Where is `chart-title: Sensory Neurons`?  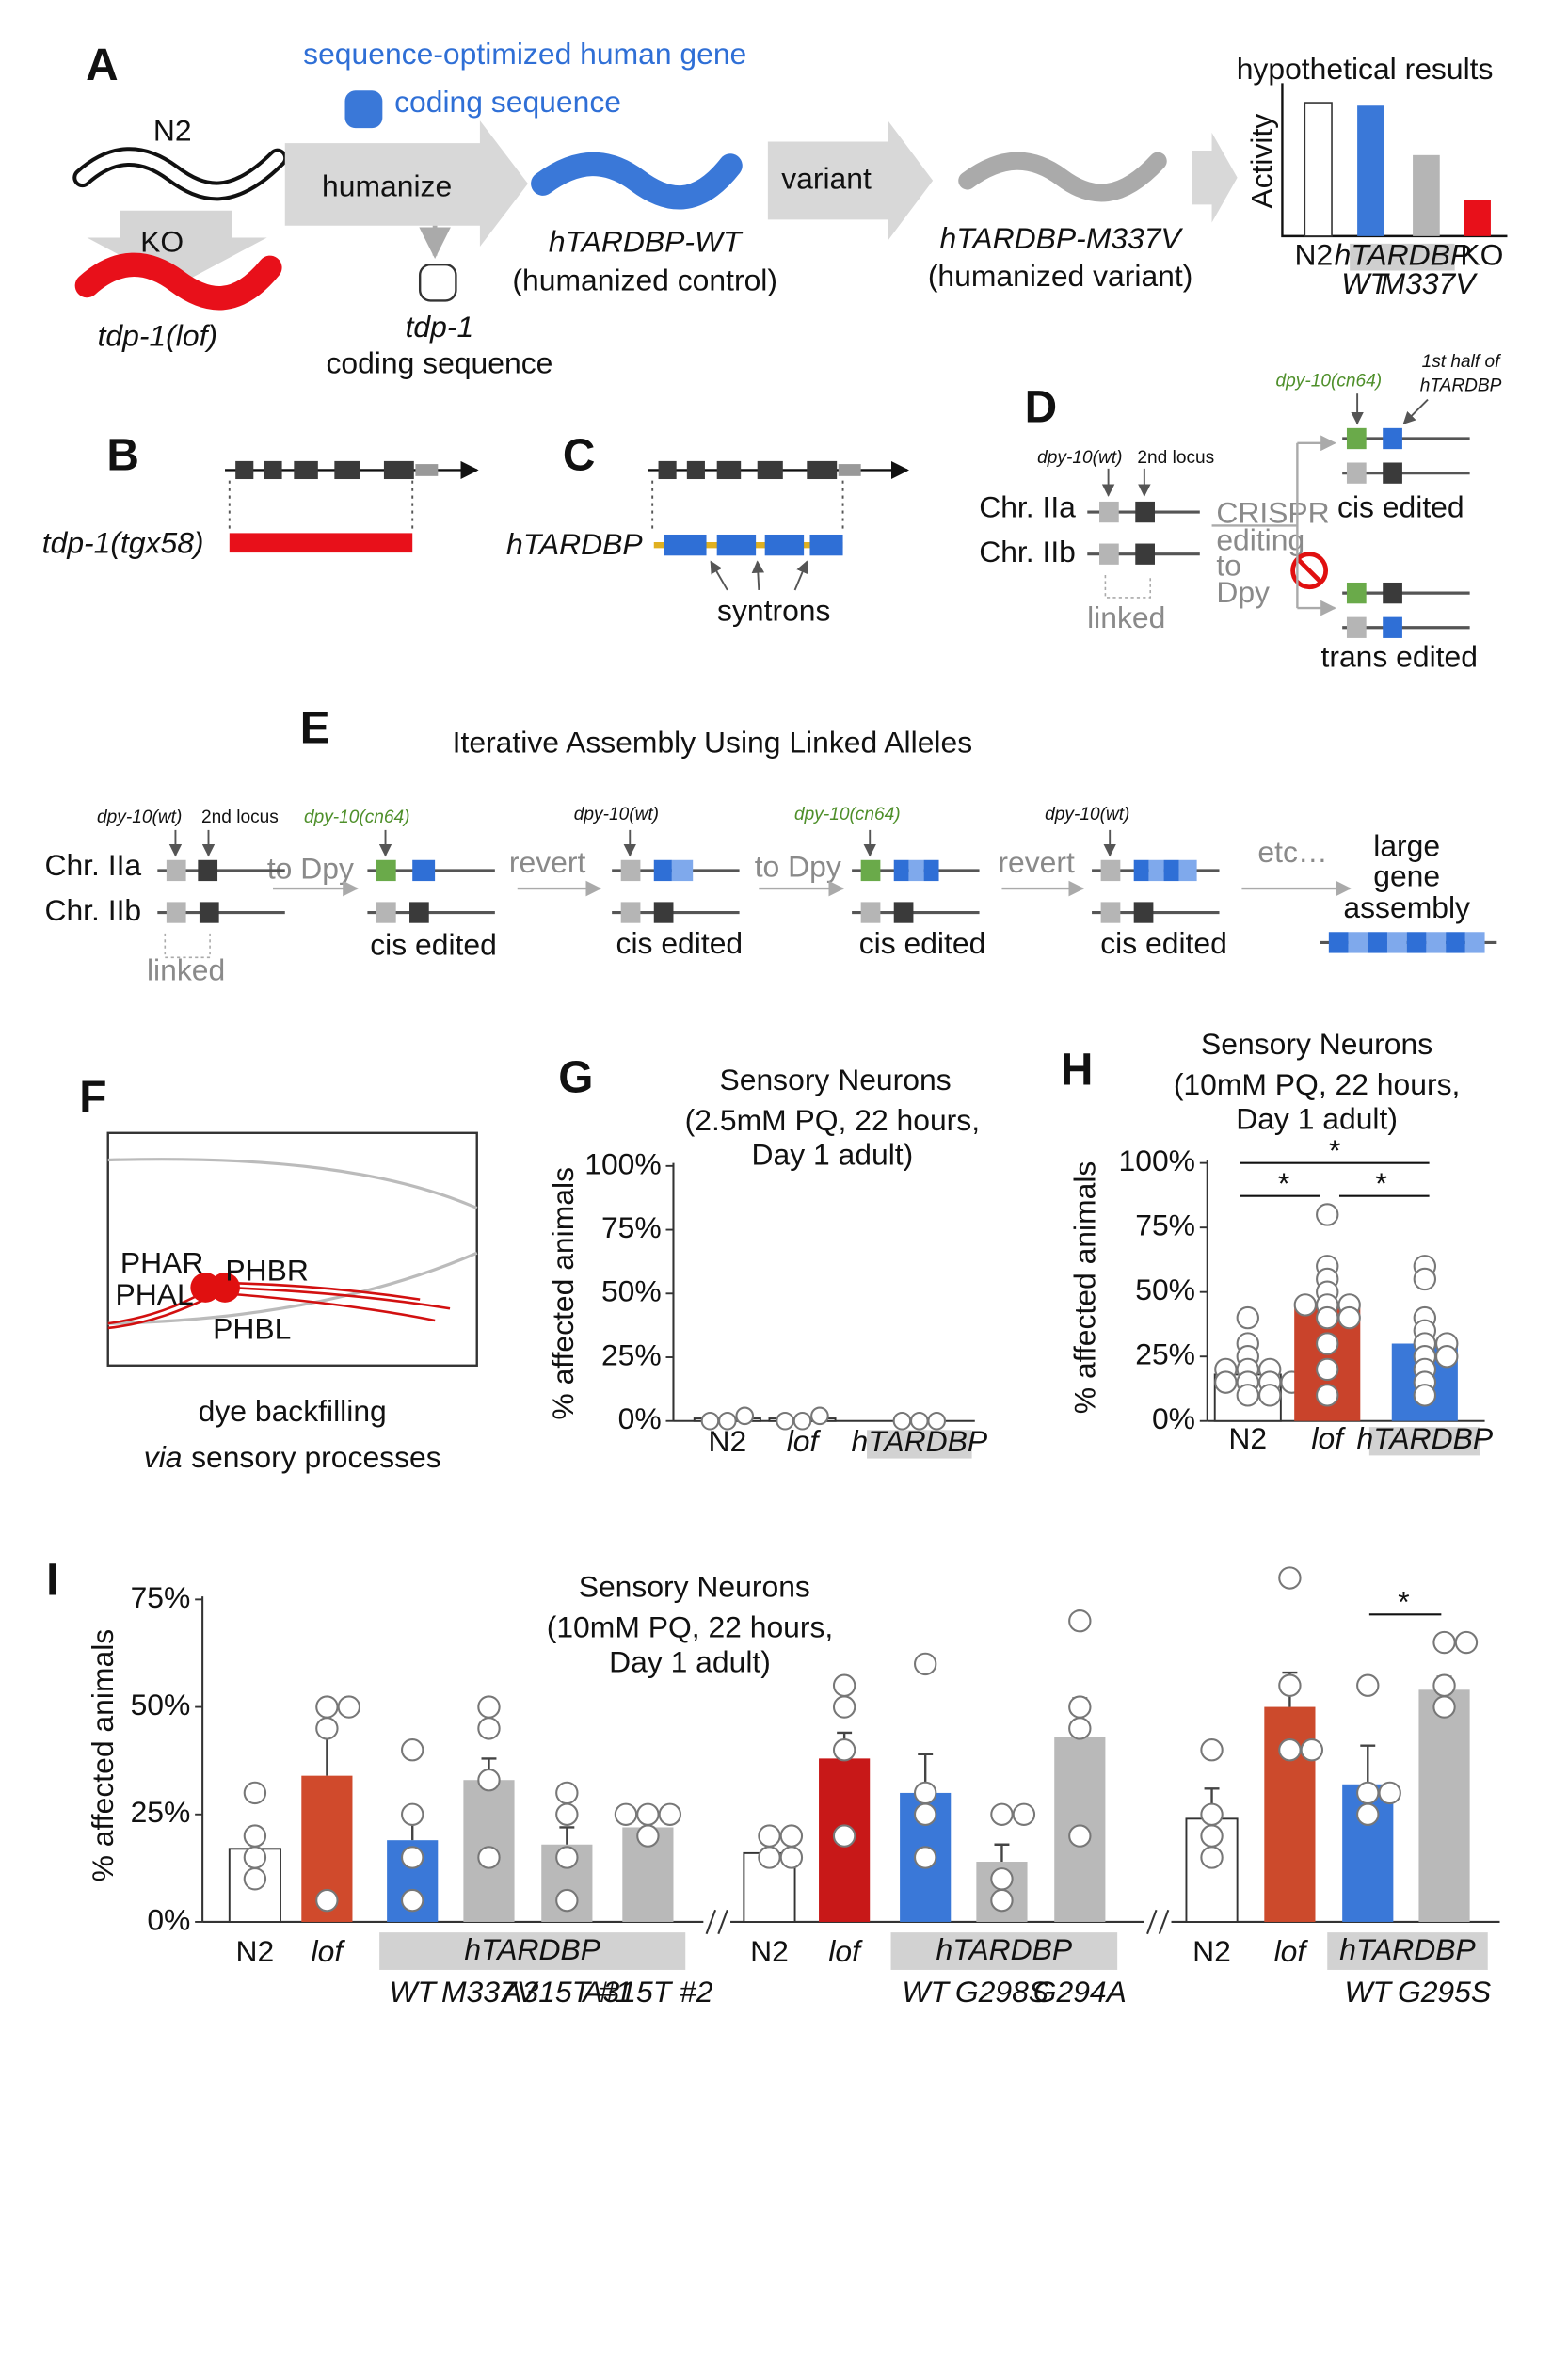
chart-title: Sensory Neurons is located at coordinates (1316, 1044).